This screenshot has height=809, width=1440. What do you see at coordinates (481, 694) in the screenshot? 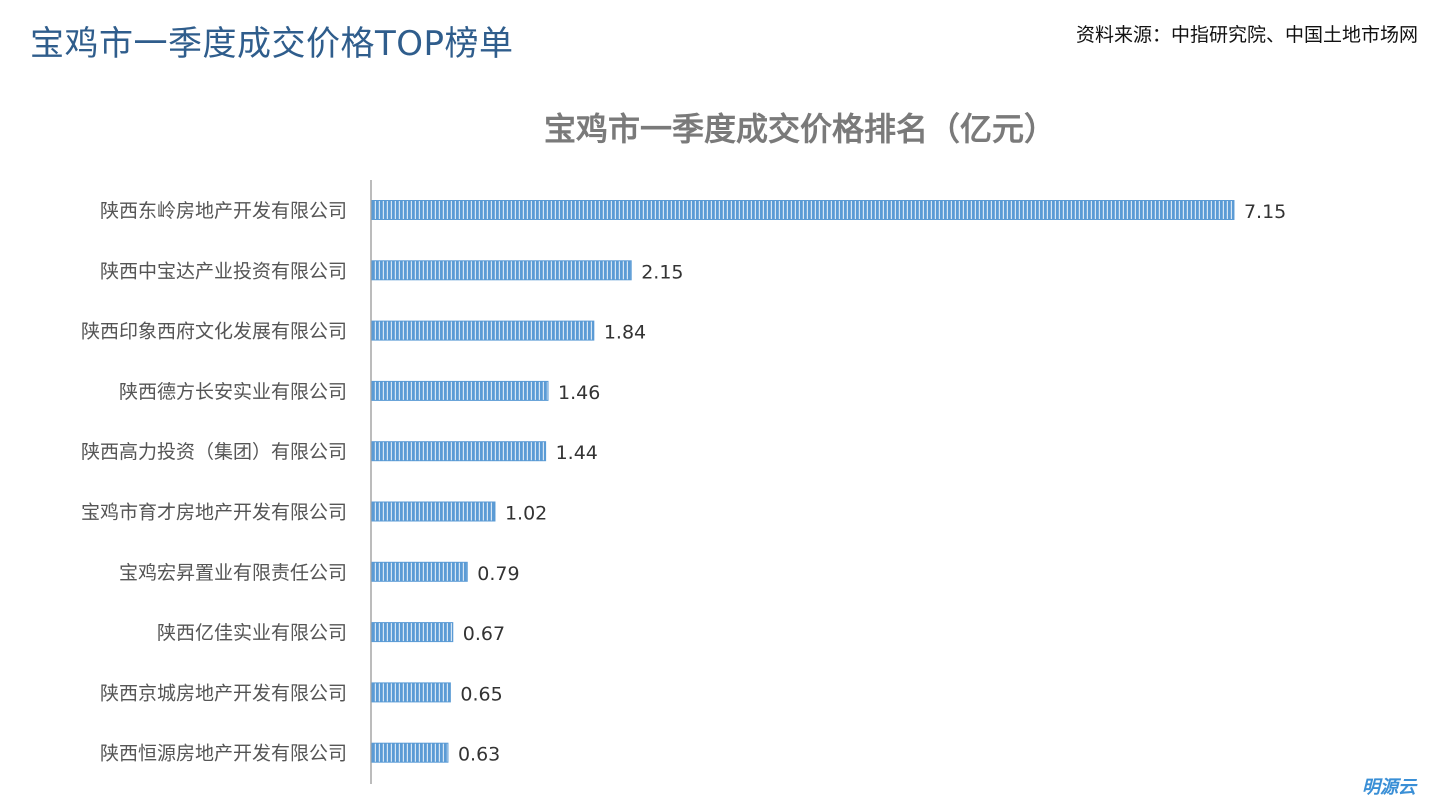
I see `value-label: 0.65` at bounding box center [481, 694].